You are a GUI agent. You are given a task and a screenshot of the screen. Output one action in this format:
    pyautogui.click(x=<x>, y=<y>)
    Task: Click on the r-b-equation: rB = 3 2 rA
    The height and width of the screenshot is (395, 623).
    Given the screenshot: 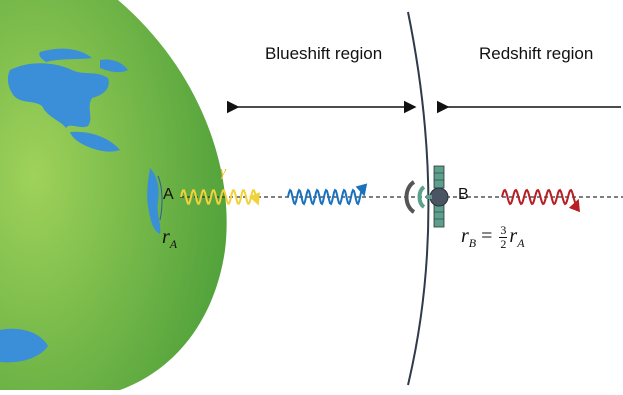 What is the action you would take?
    pyautogui.click(x=493, y=237)
    